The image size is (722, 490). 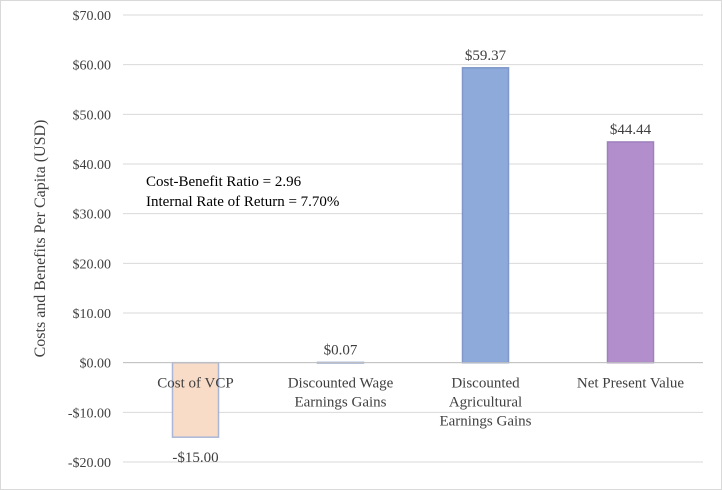 I want to click on data-label: -$15.00, so click(x=195, y=458).